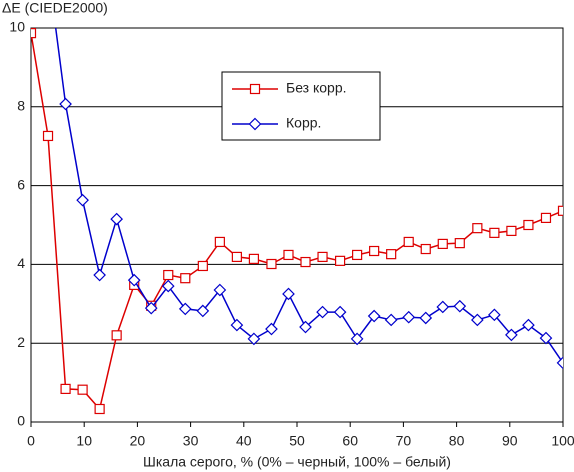  What do you see at coordinates (21, 184) in the screenshot?
I see `y-tick-label: 6` at bounding box center [21, 184].